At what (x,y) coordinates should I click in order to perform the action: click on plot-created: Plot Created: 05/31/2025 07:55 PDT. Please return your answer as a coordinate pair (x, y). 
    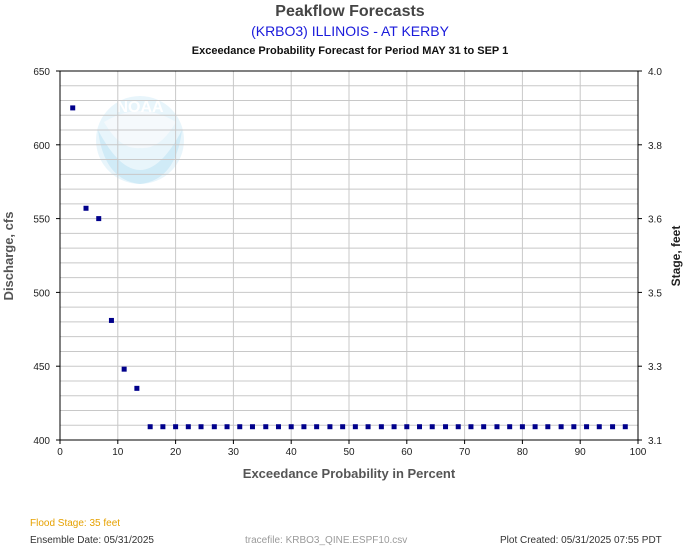
    Looking at the image, I should click on (581, 540).